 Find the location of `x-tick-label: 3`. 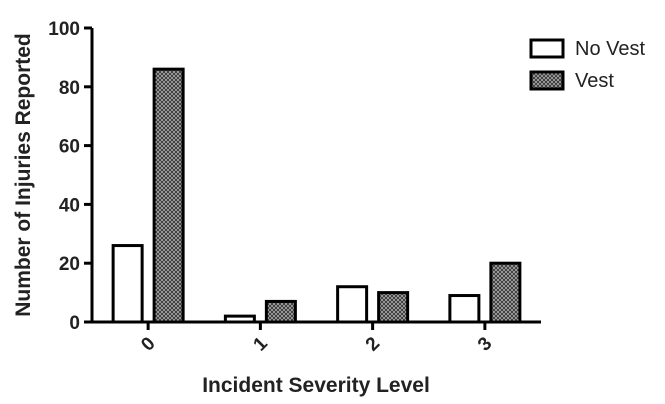

x-tick-label: 3 is located at coordinates (485, 344).